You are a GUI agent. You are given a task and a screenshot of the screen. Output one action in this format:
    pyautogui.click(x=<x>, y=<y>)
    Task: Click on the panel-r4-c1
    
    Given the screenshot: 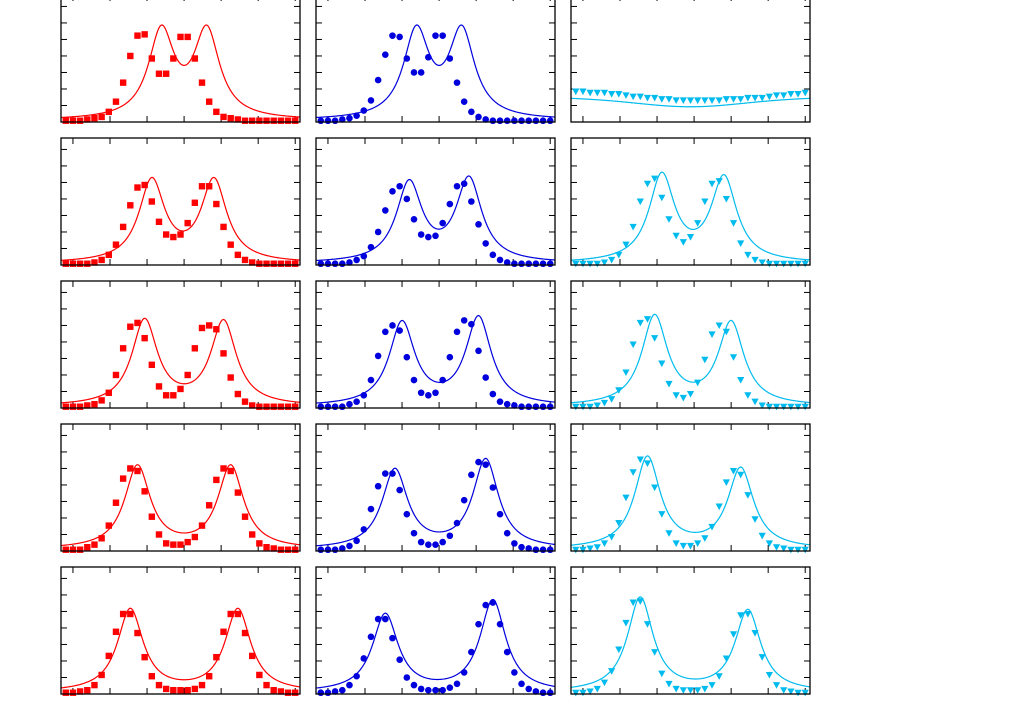 What is the action you would take?
    pyautogui.click(x=180, y=488)
    